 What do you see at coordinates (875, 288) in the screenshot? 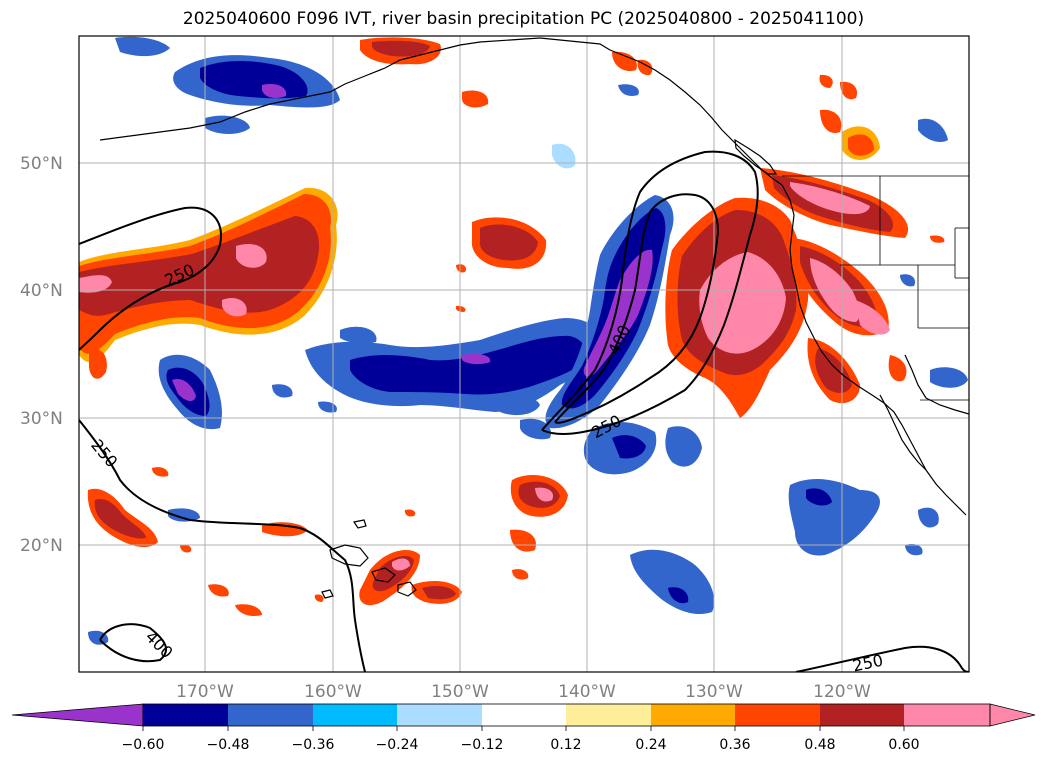
I see `political-borders` at bounding box center [875, 288].